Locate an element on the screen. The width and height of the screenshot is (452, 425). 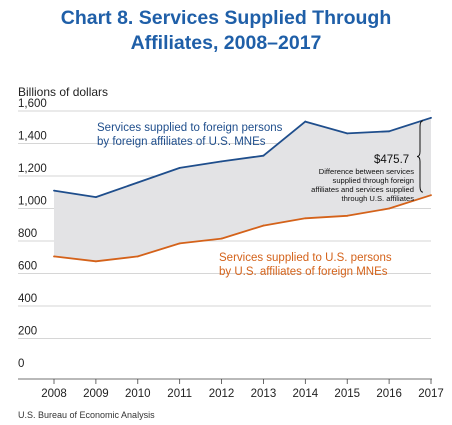
difference-brace is located at coordinates (420, 156).